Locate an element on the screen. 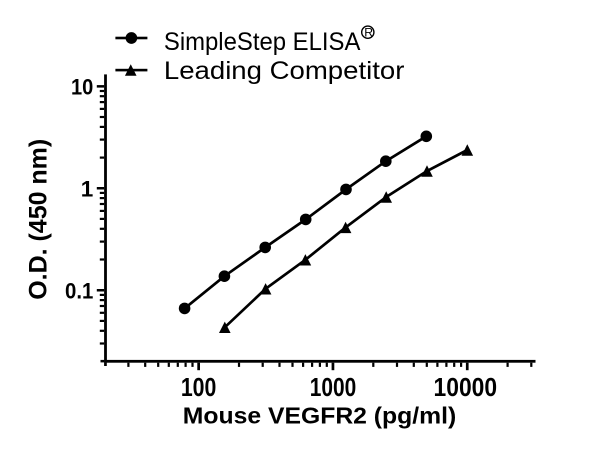 The width and height of the screenshot is (600, 450). svg-text: 100 is located at coordinates (199, 387).